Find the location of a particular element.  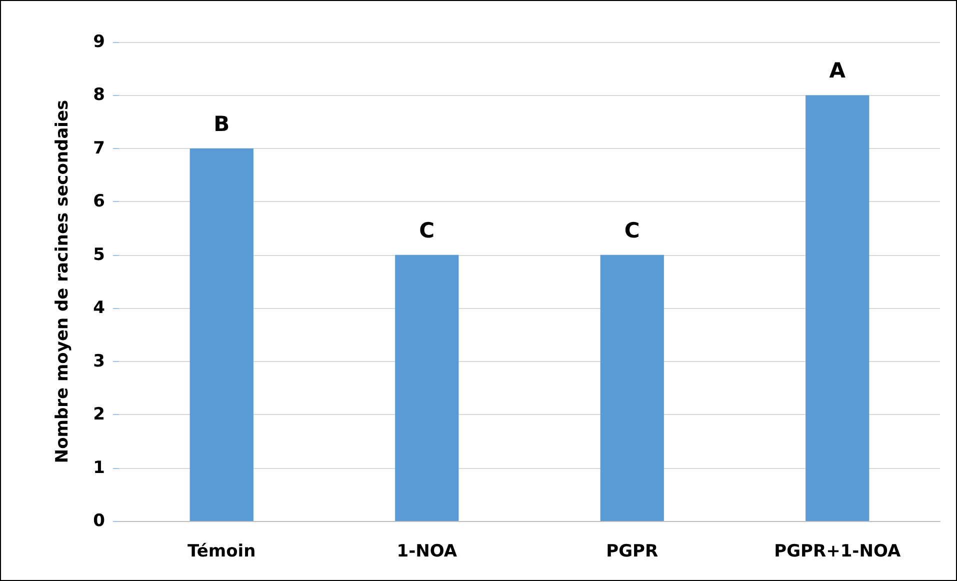

y-tick-label: 0 is located at coordinates (99, 521).